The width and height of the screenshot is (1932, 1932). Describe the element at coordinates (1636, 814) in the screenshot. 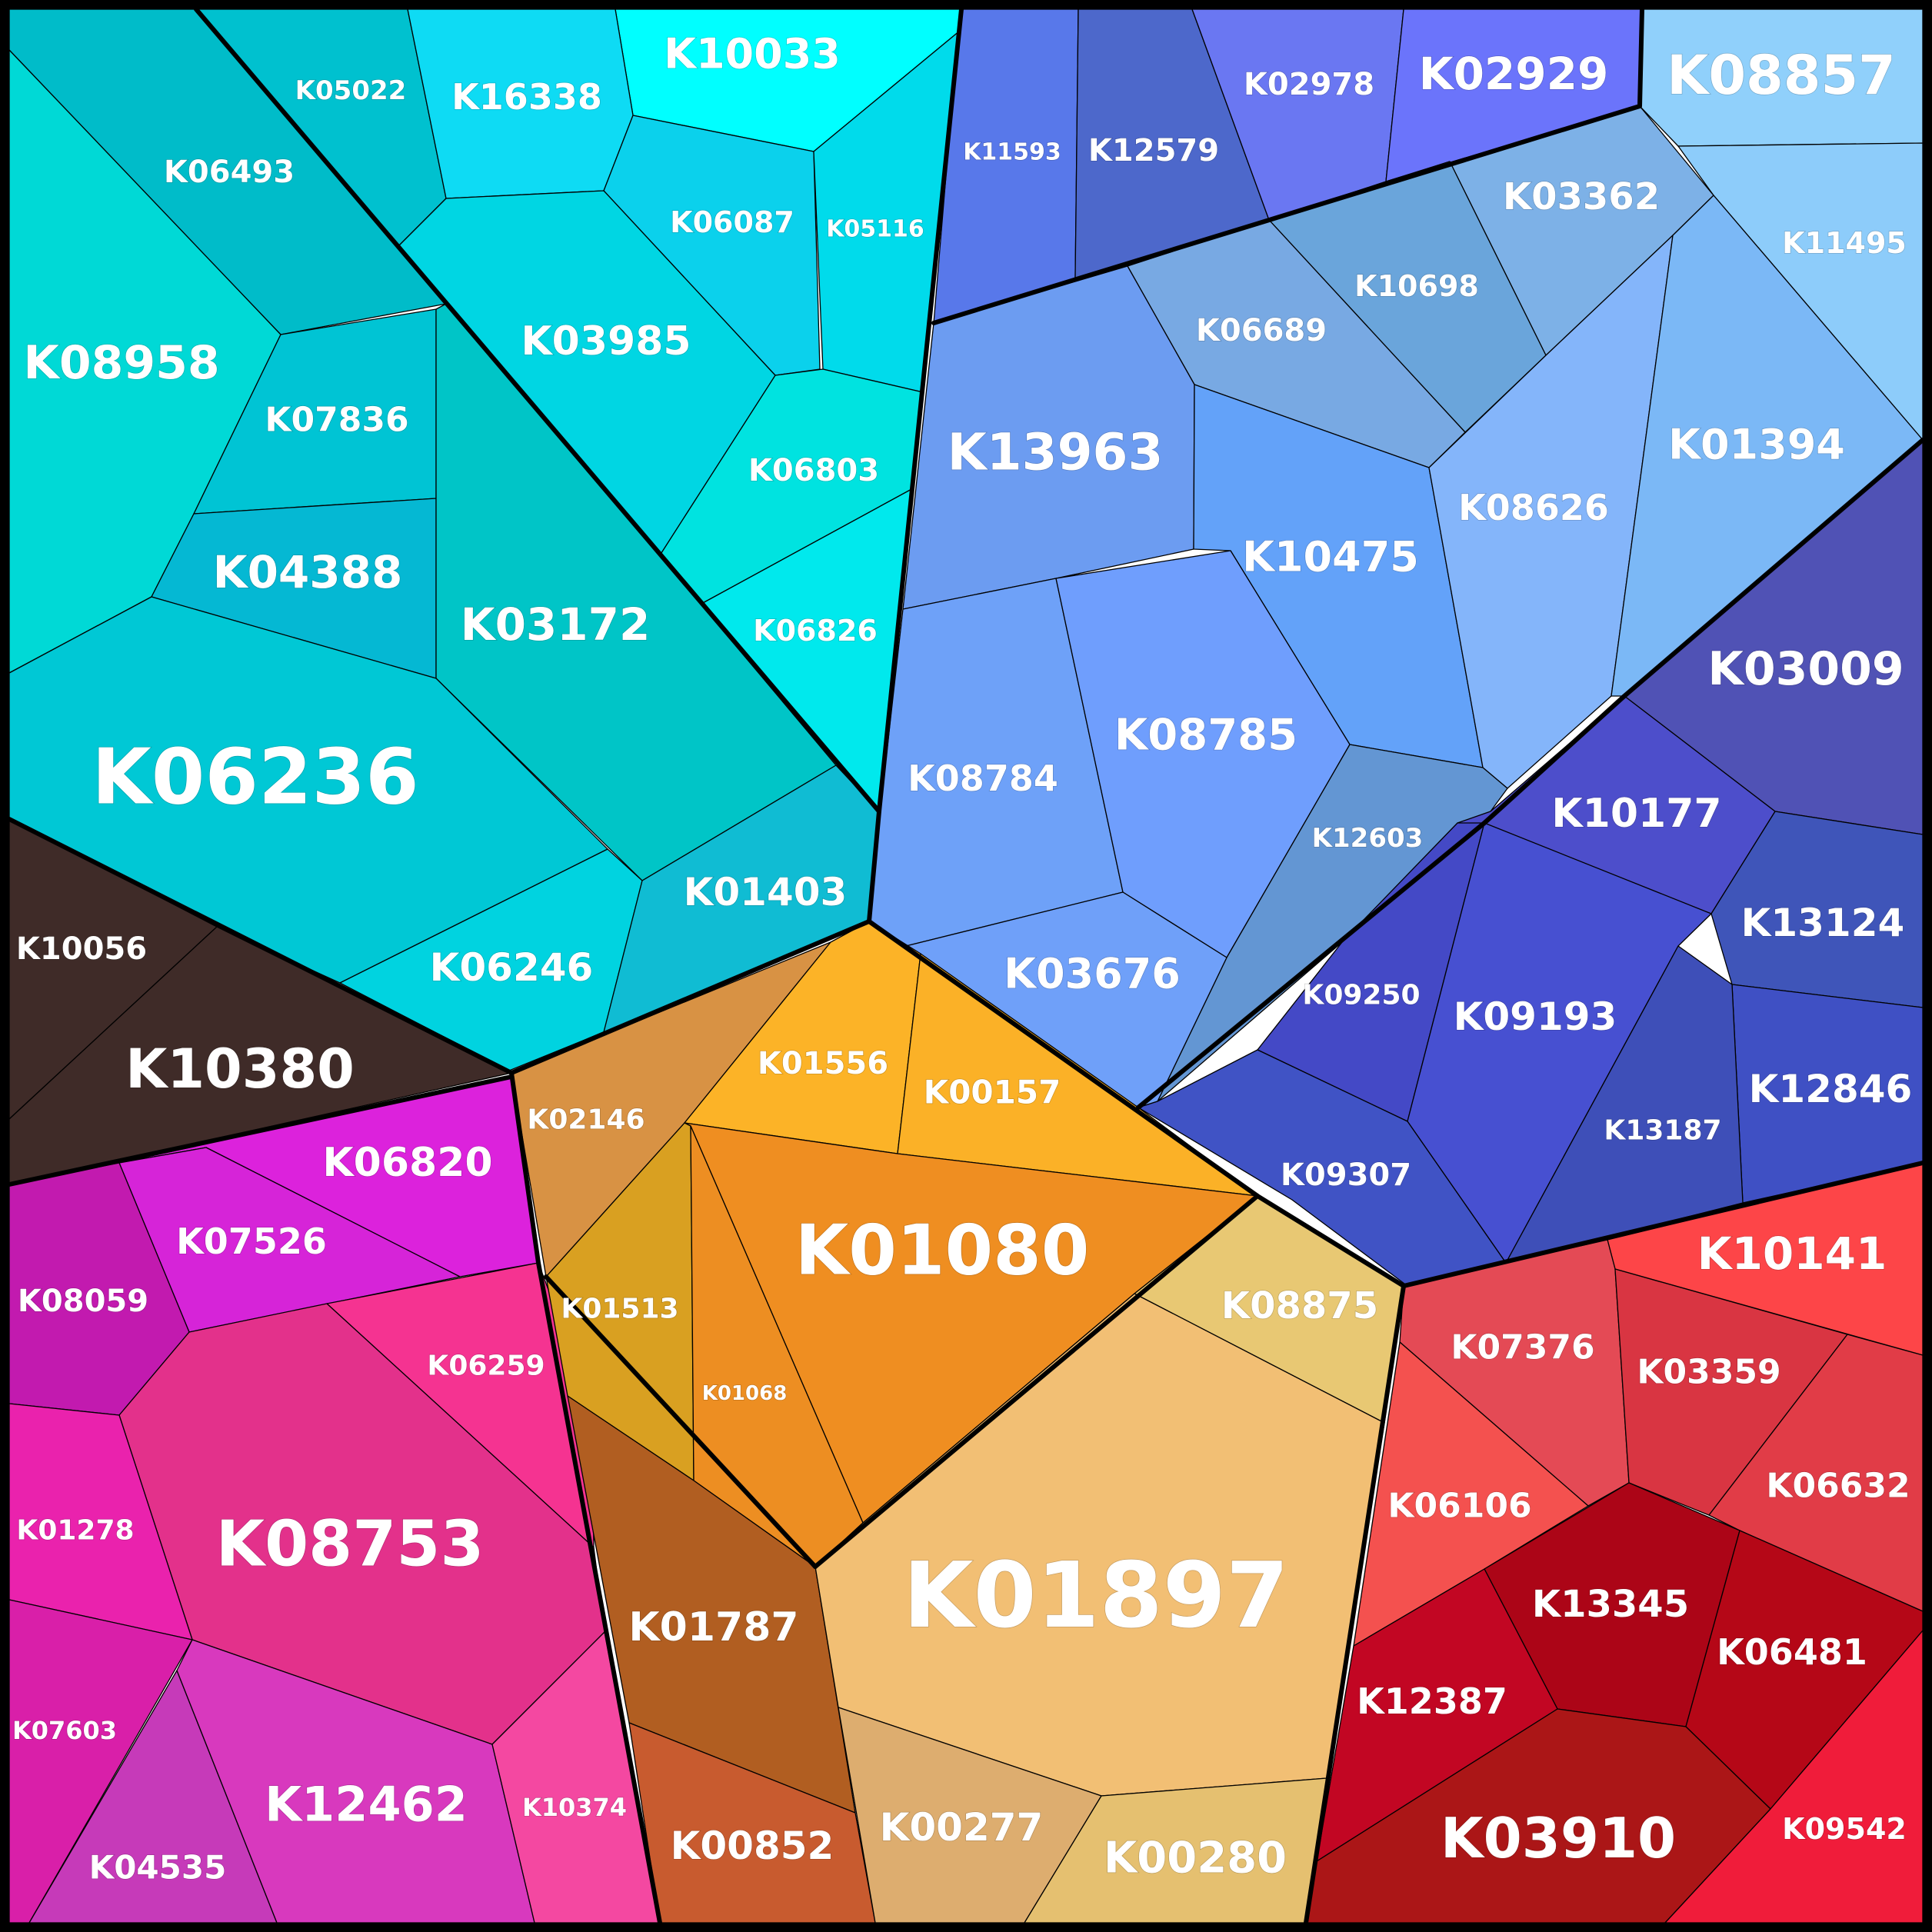

I see `cell-label-k10177: K10177` at that location.